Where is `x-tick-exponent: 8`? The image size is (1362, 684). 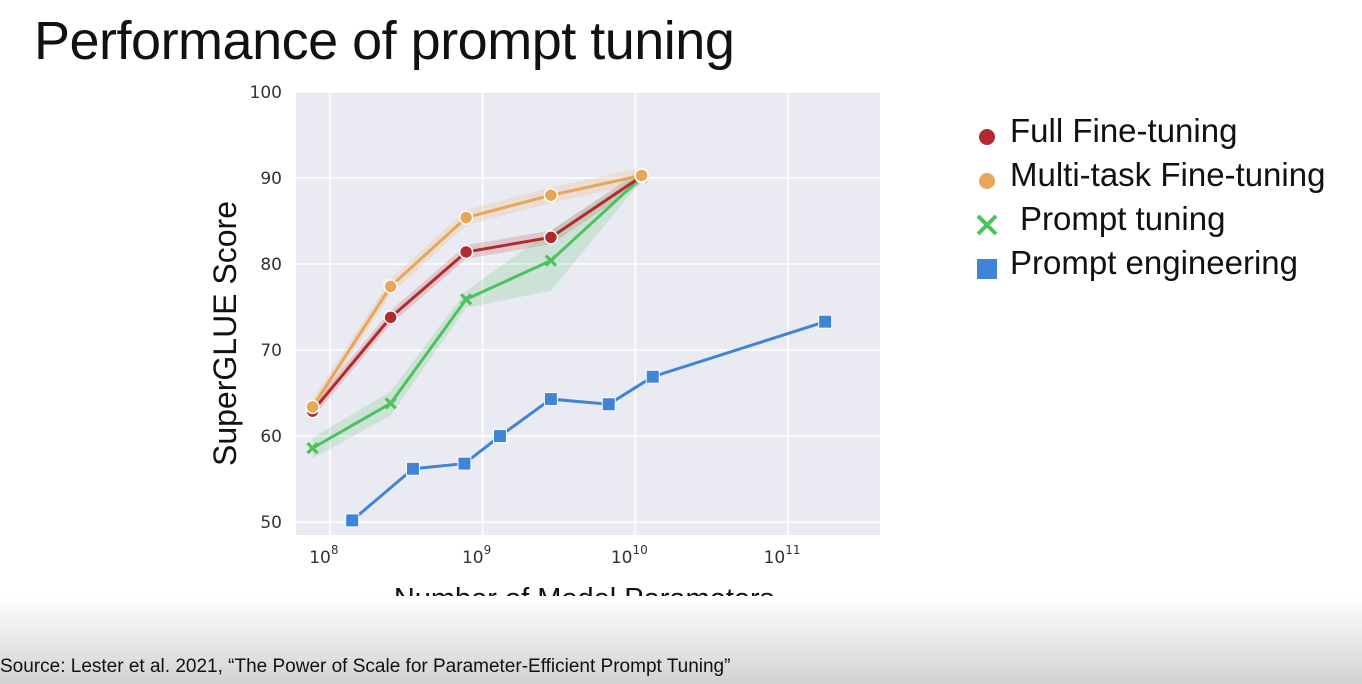
x-tick-exponent: 8 is located at coordinates (335, 550).